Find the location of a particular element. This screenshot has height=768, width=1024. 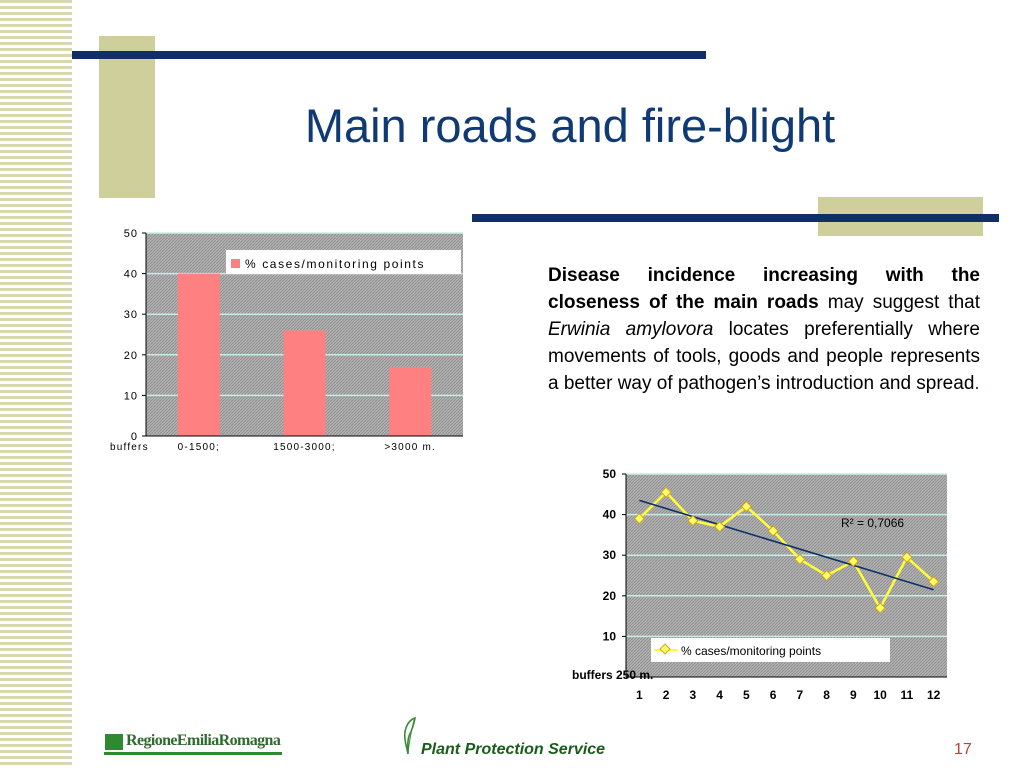

line-xtick-label: 12 is located at coordinates (934, 695).